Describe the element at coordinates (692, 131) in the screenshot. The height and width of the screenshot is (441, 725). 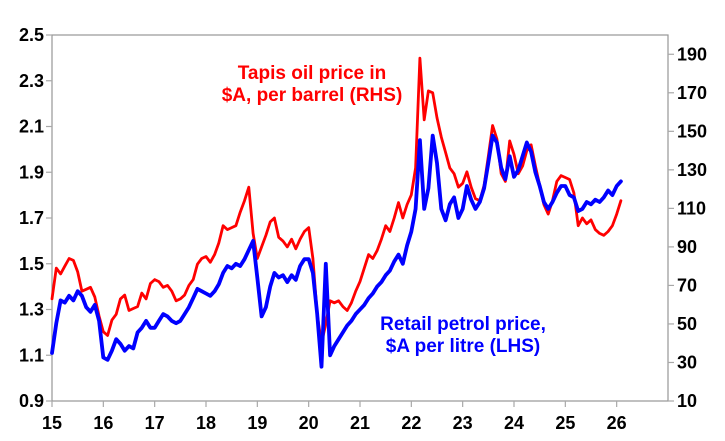
I see `right-axis-label: 150` at that location.